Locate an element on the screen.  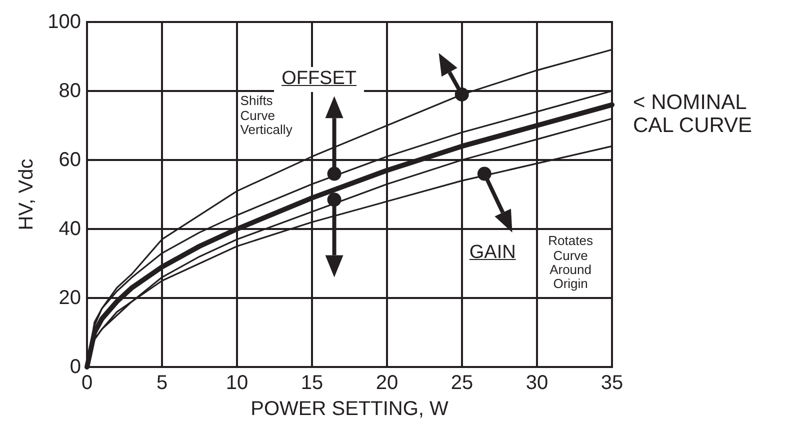
text: < NOMINAL CAL CURVE is located at coordinates (693, 114).